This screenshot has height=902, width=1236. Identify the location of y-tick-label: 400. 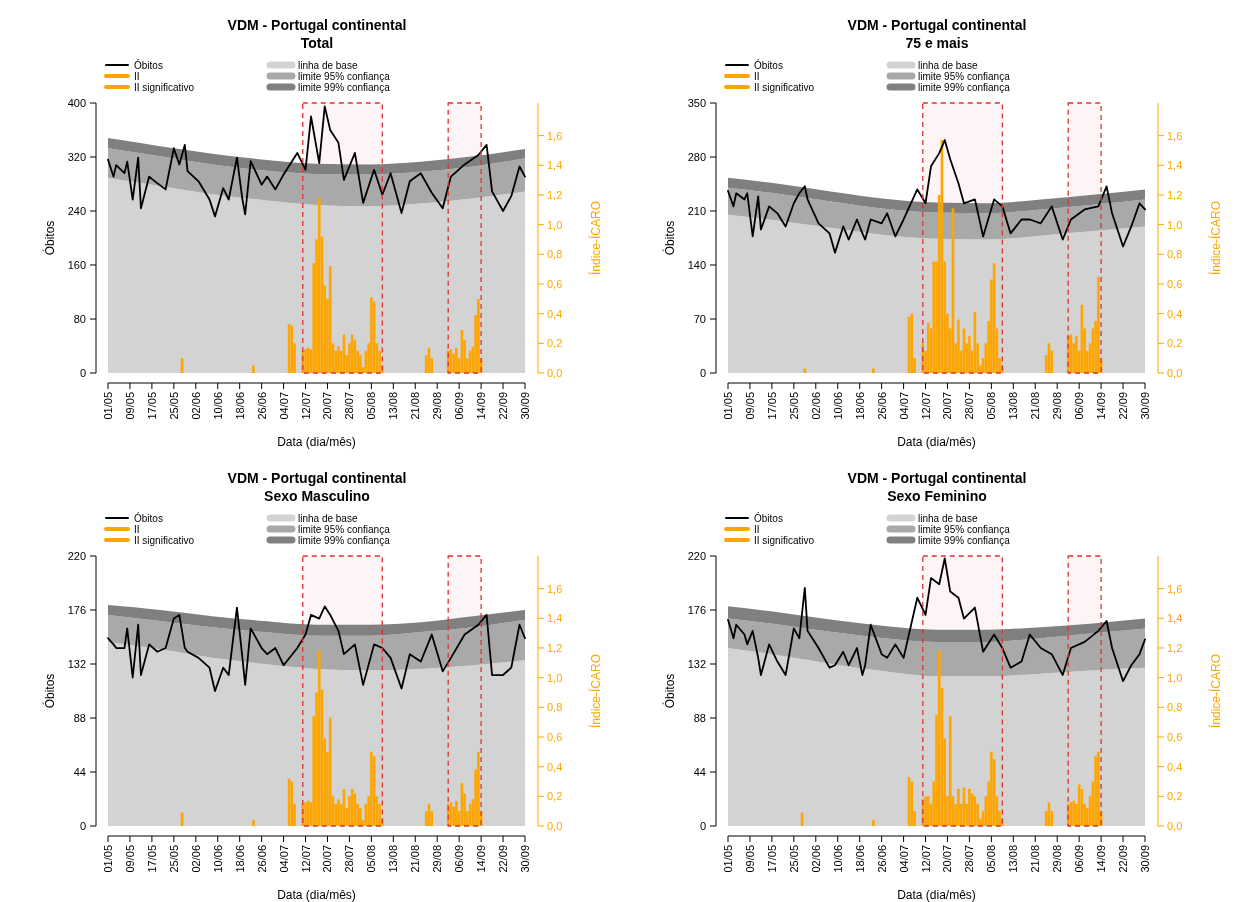
(76, 103).